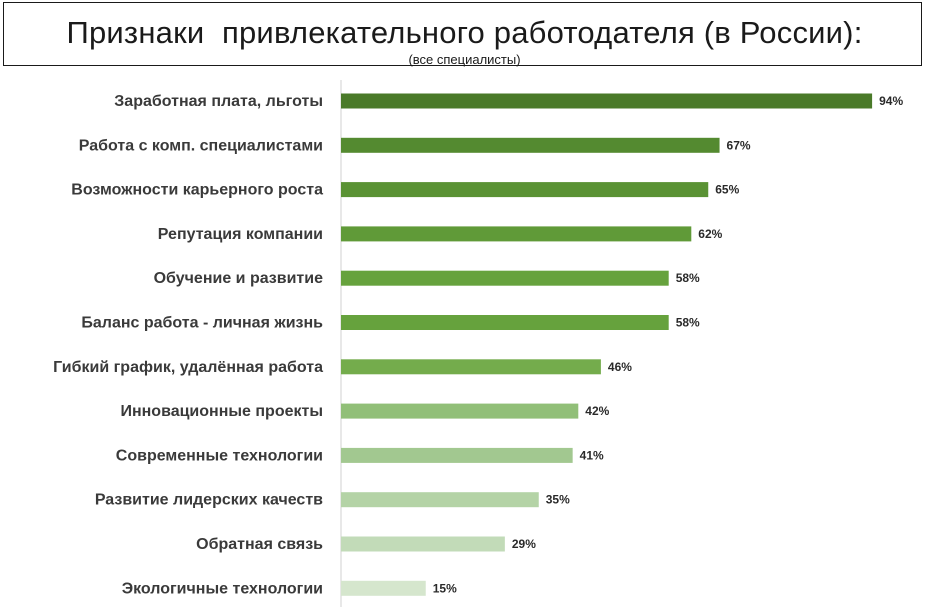 The height and width of the screenshot is (607, 929). Describe the element at coordinates (209, 500) in the screenshot. I see `category-label: Развитие лидерских качеств` at that location.